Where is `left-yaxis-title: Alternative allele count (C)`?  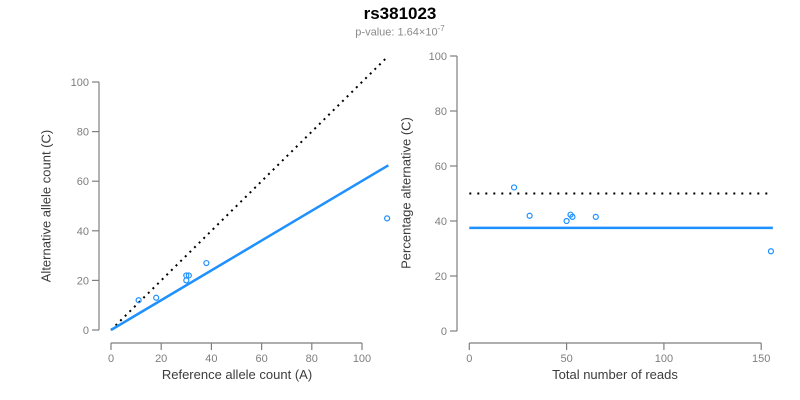 left-yaxis-title: Alternative allele count (C) is located at coordinates (46, 206).